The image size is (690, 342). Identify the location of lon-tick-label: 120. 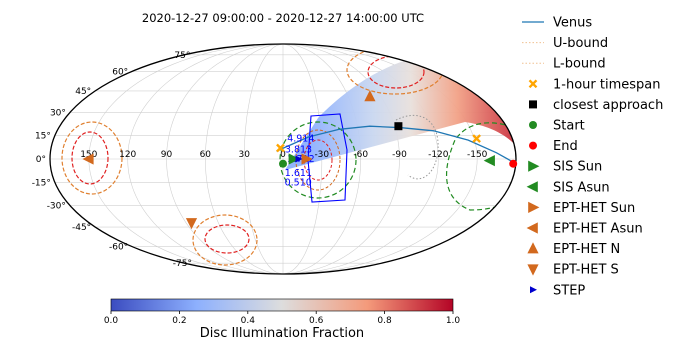
(127, 155).